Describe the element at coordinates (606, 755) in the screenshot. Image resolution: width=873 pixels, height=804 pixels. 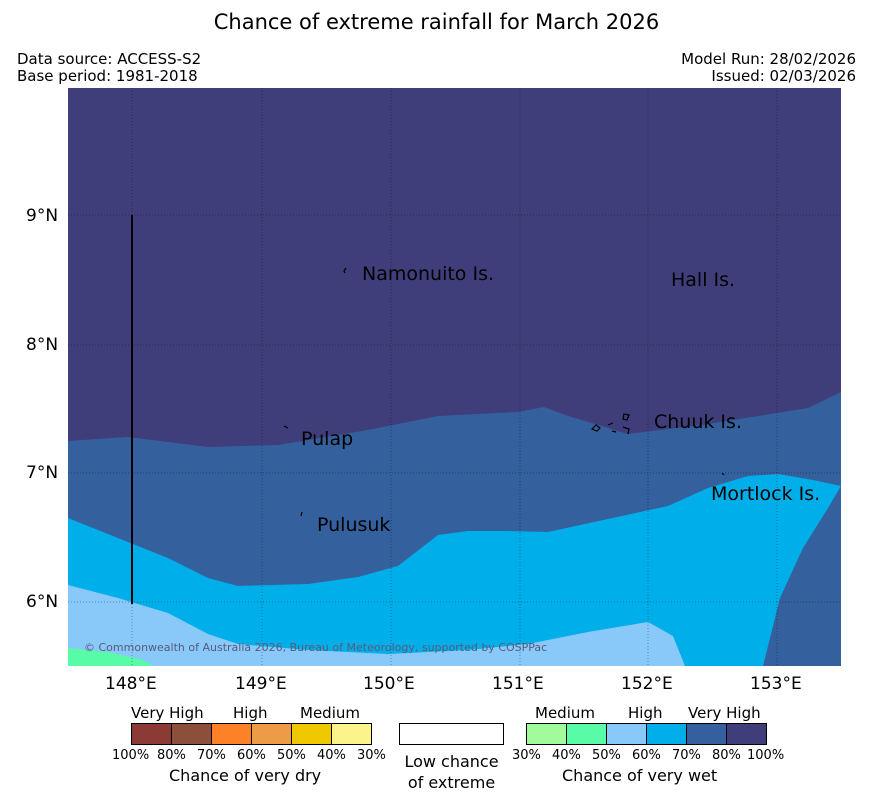
I see `wet-tick-50: 50%` at that location.